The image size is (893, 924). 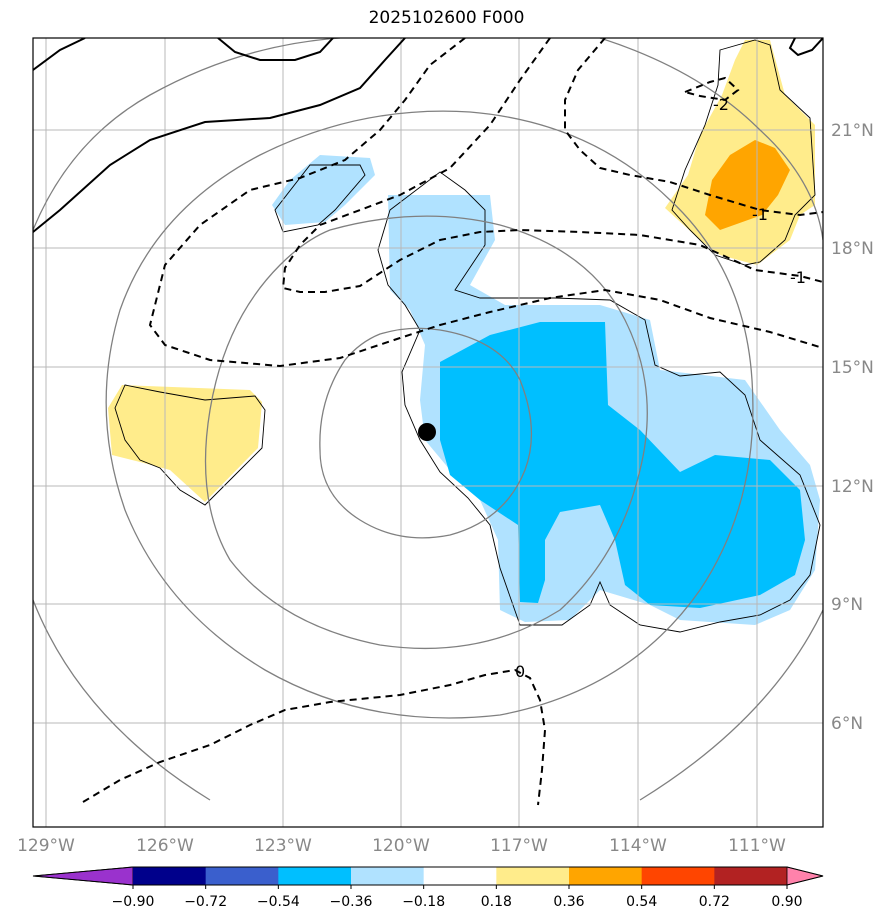 I want to click on colorbar-level-label: −0.18, so click(x=423, y=902).